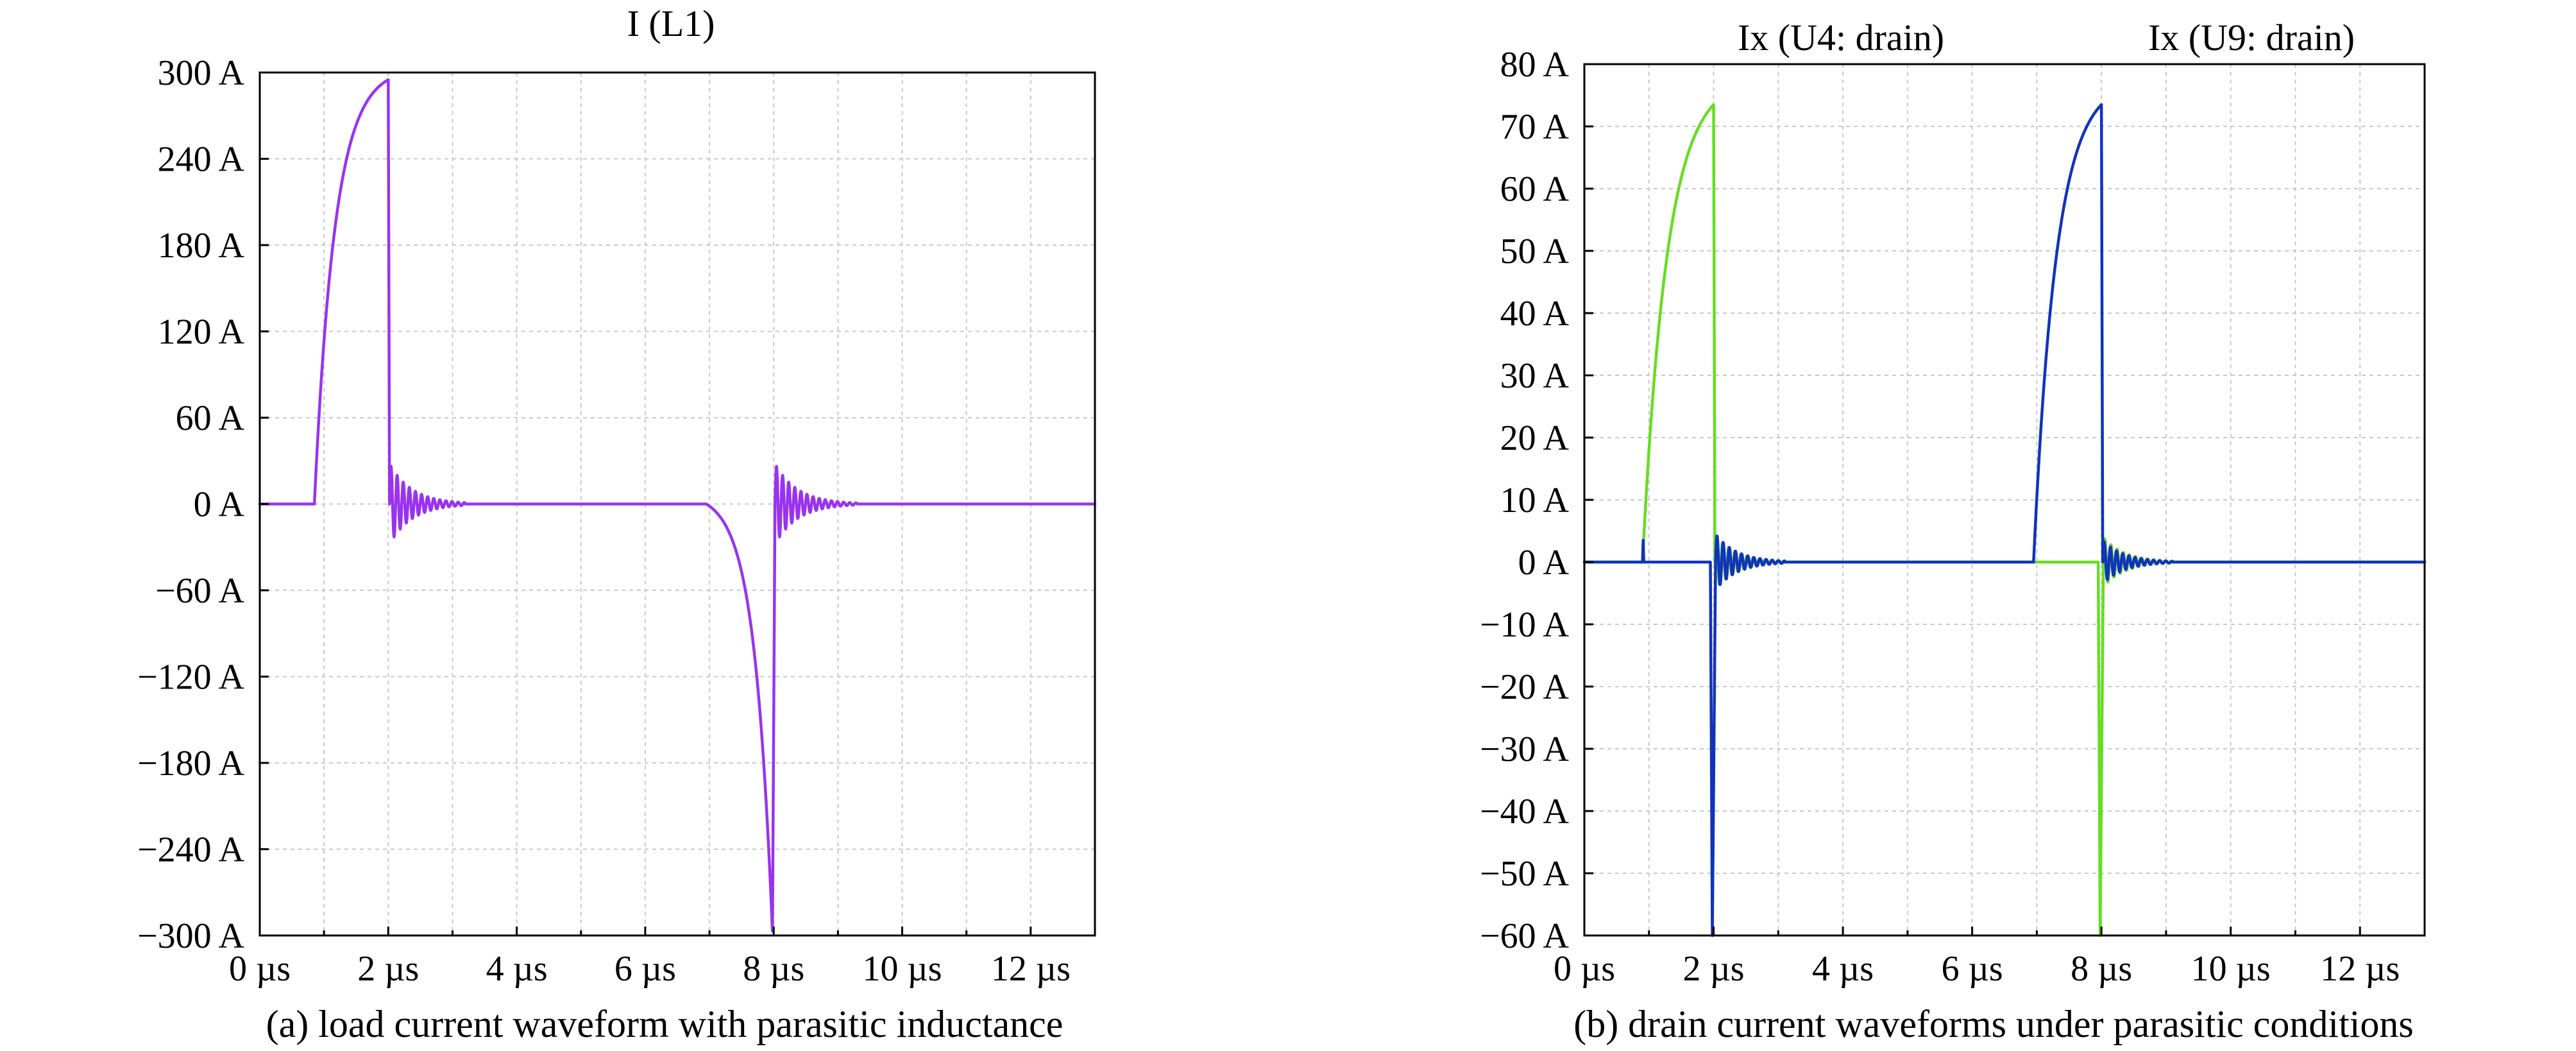 The image size is (2576, 1051). Describe the element at coordinates (1841, 38) in the screenshot. I see `chart-b-annotation-u4: Ix (U4: drain)` at that location.